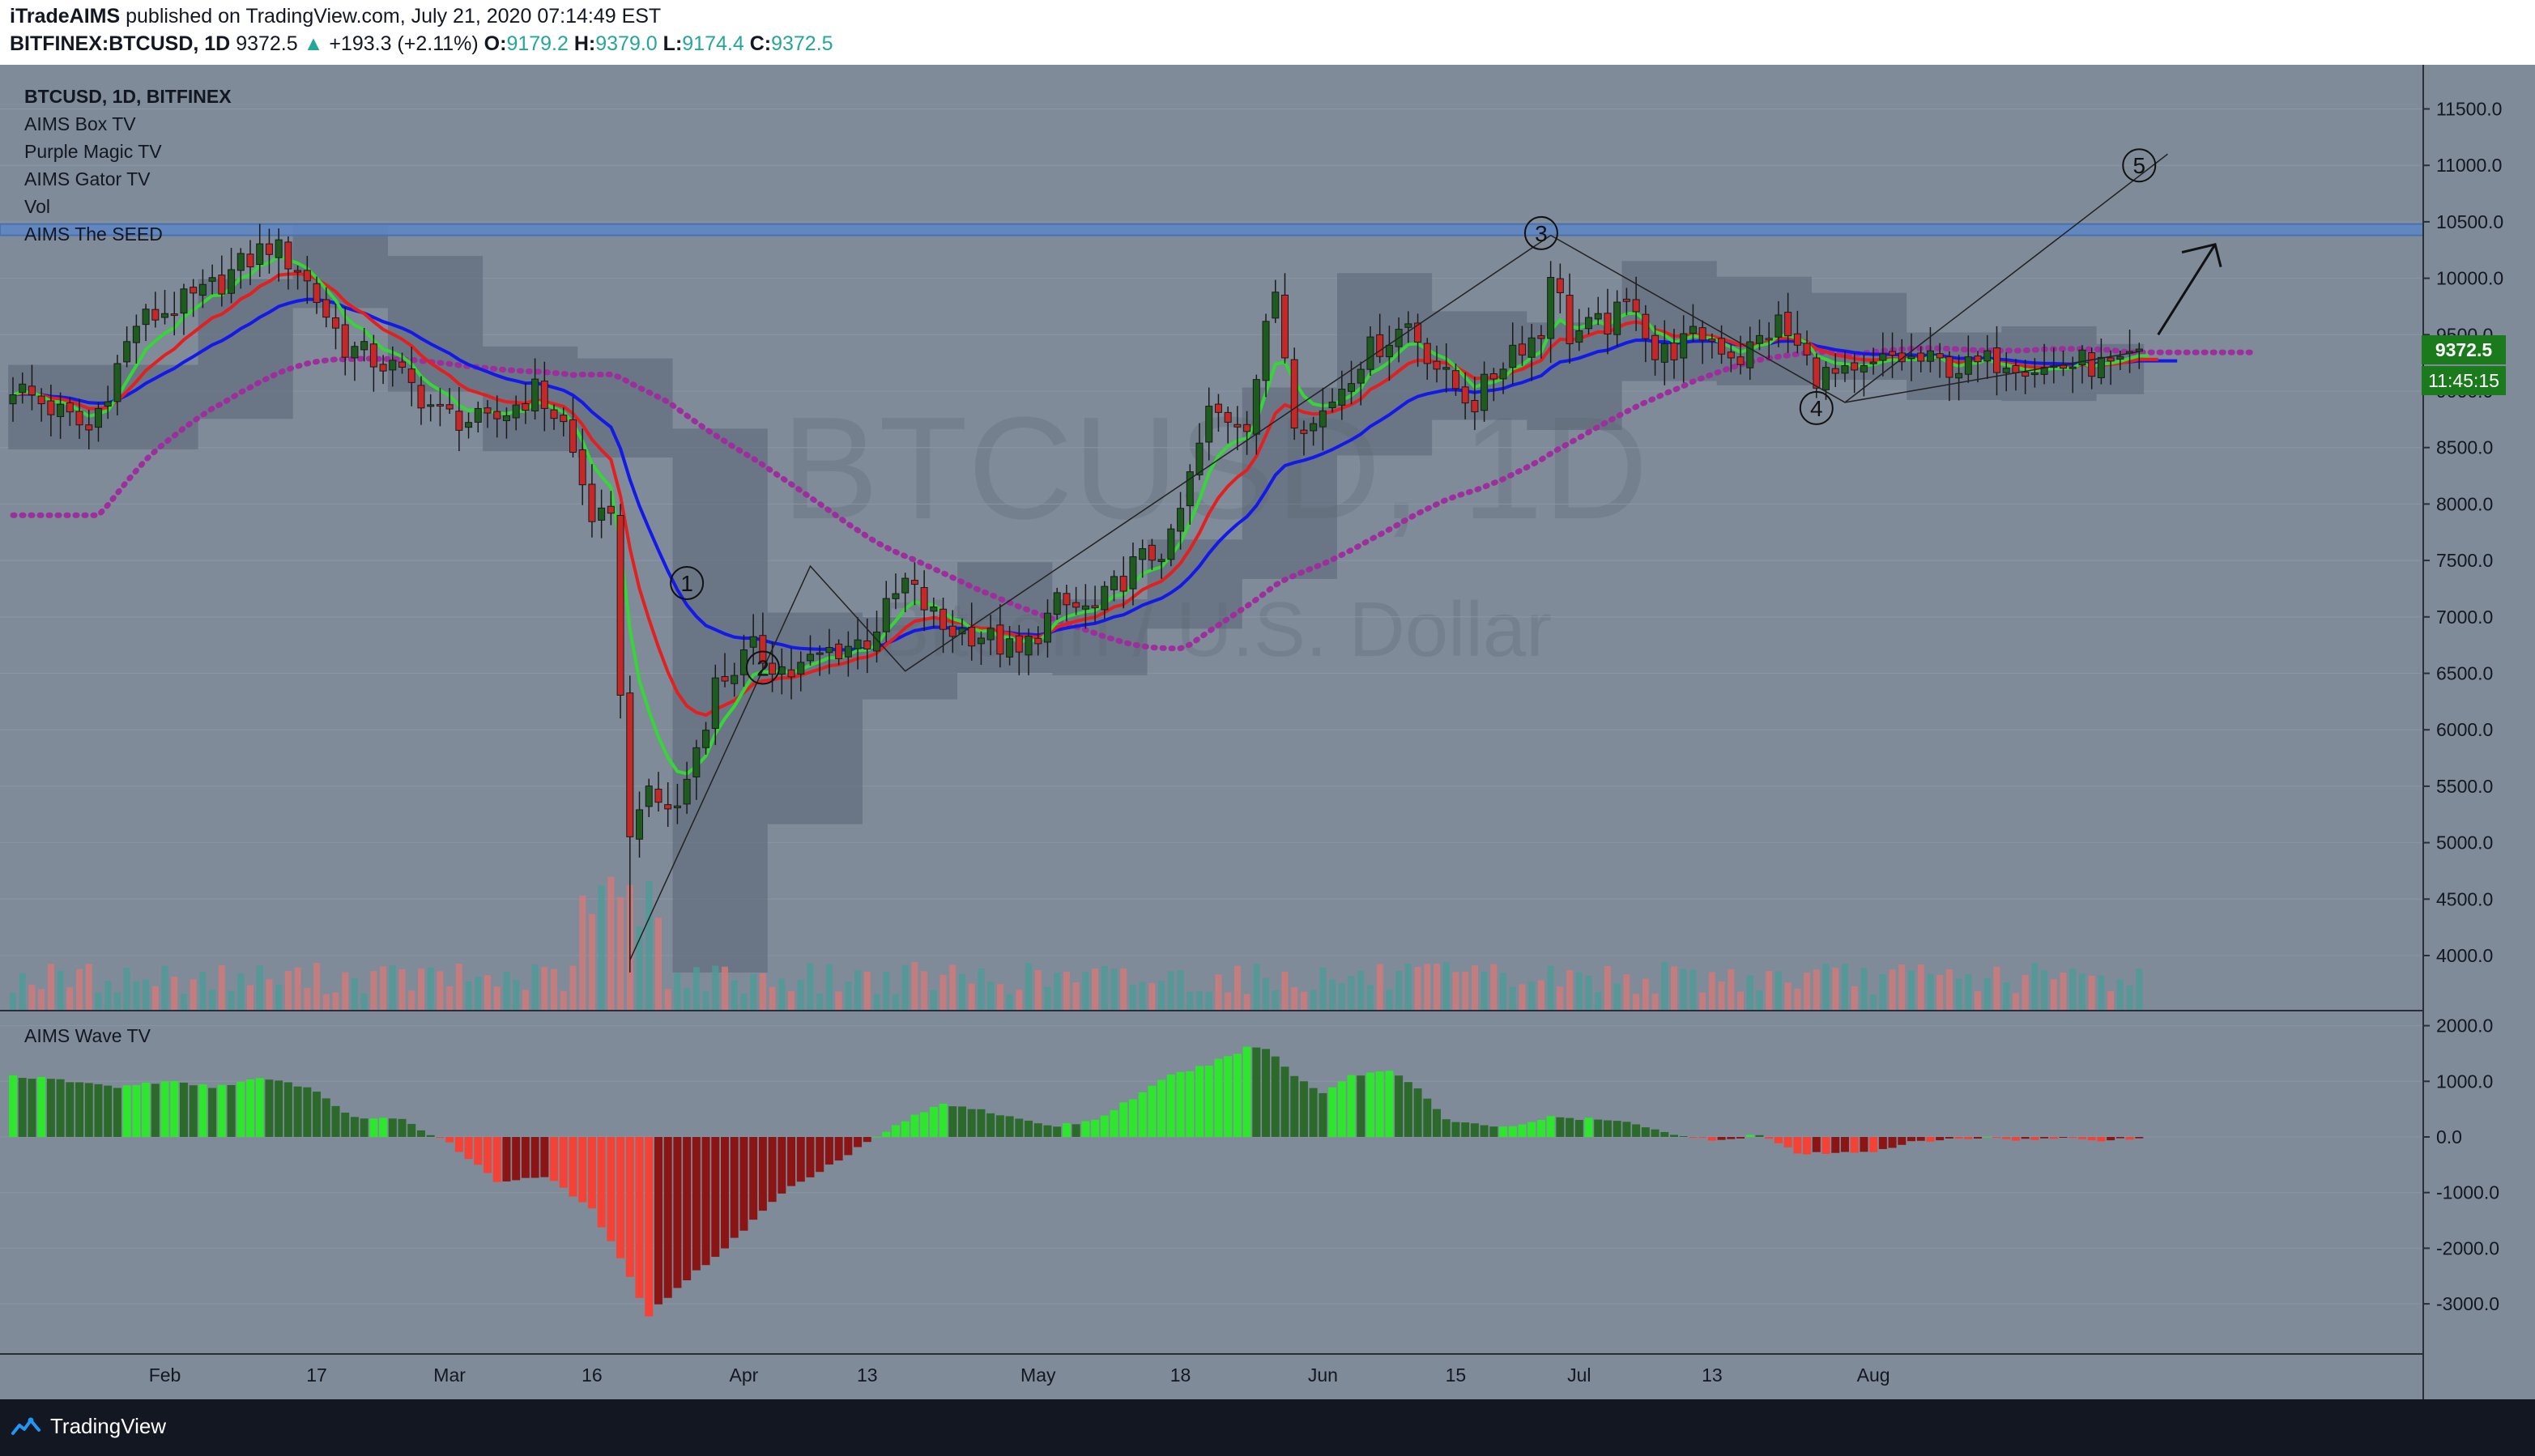 The height and width of the screenshot is (1456, 2535). What do you see at coordinates (267, 43) in the screenshot?
I see `last-value: 9372.5` at bounding box center [267, 43].